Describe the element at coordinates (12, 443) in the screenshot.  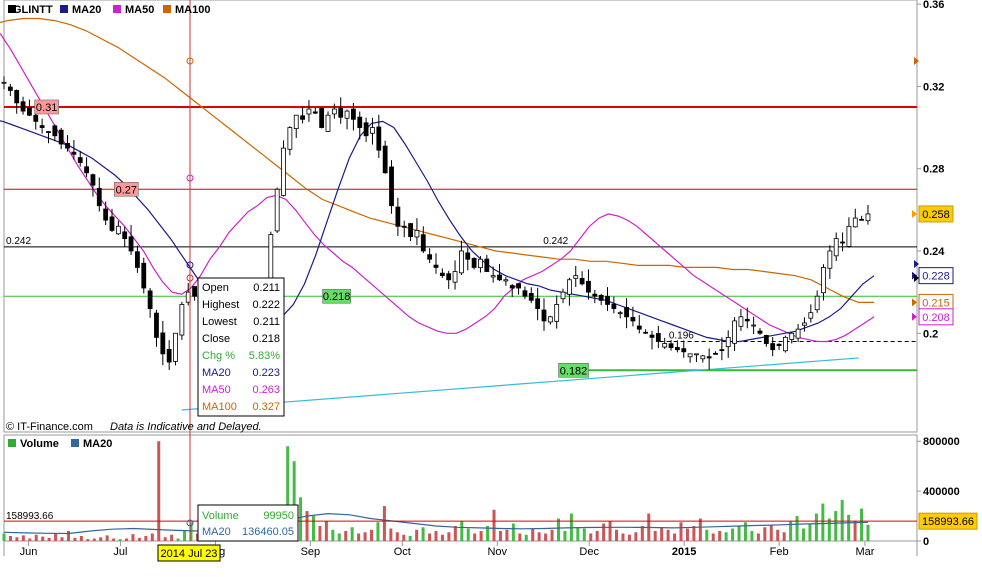
I see `legend-swatch-volume` at that location.